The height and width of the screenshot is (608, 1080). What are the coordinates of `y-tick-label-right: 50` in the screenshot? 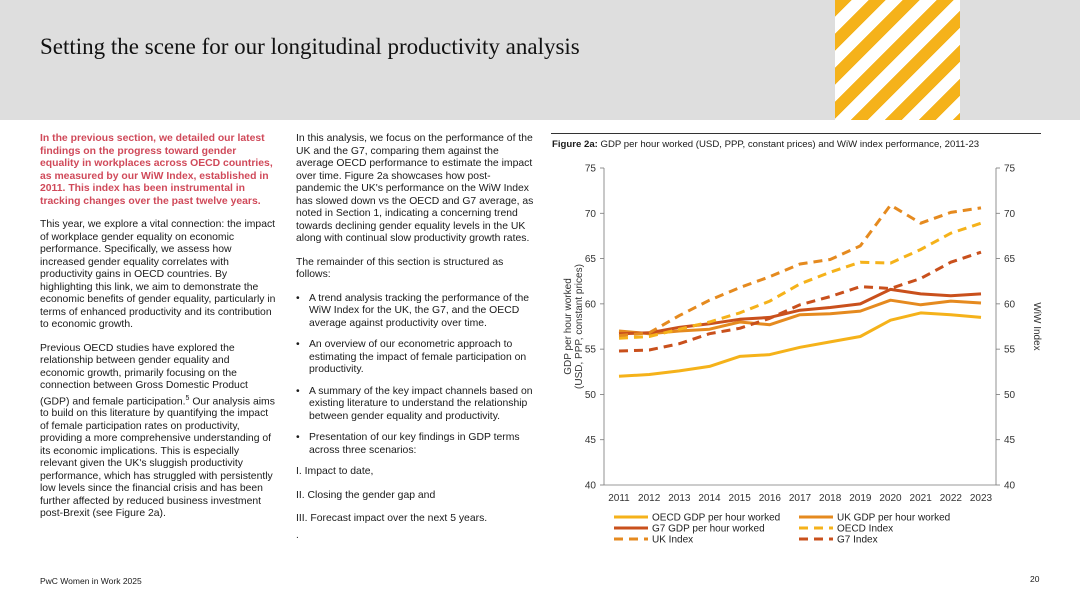 It's located at (1010, 395).